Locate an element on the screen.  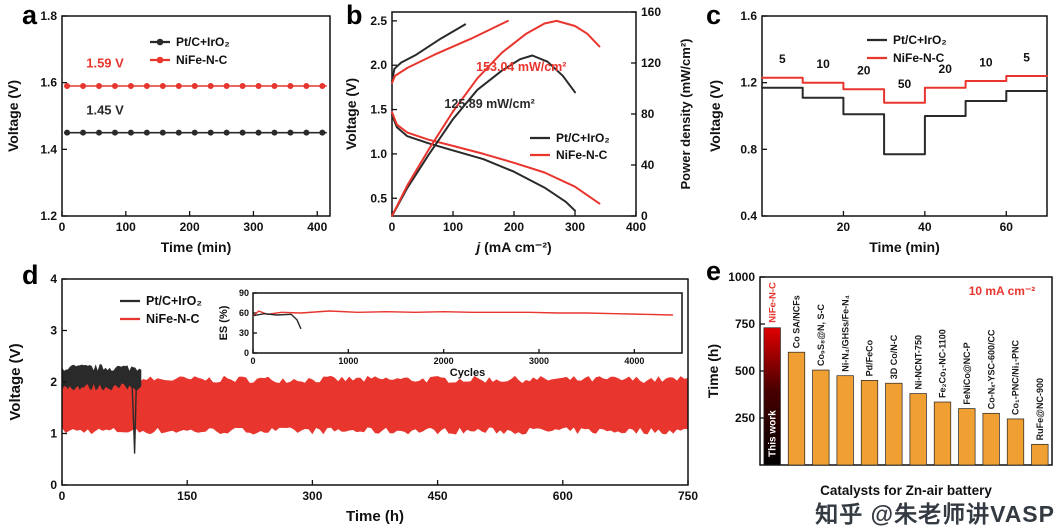
bar-top-label: NiFe-N-C is located at coordinates (773, 302).